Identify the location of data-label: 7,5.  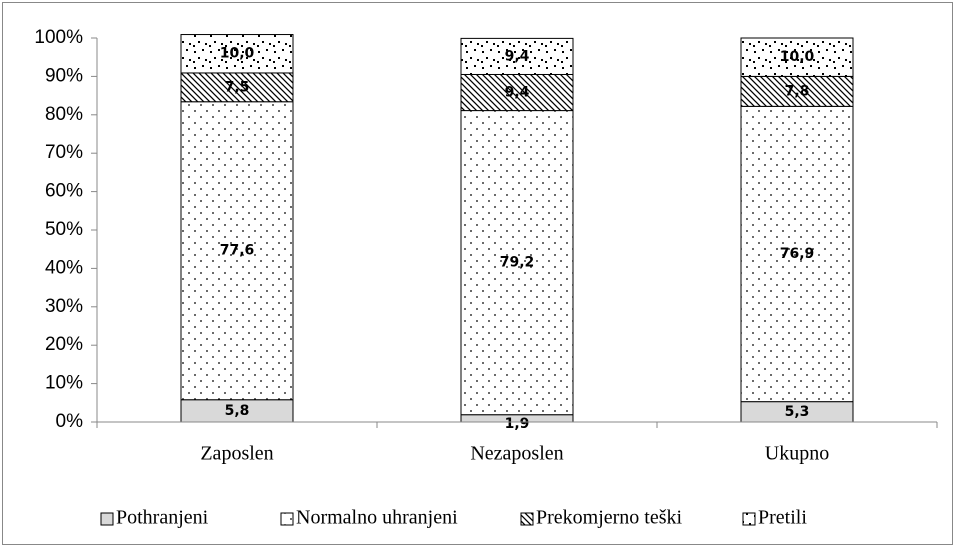
(237, 87).